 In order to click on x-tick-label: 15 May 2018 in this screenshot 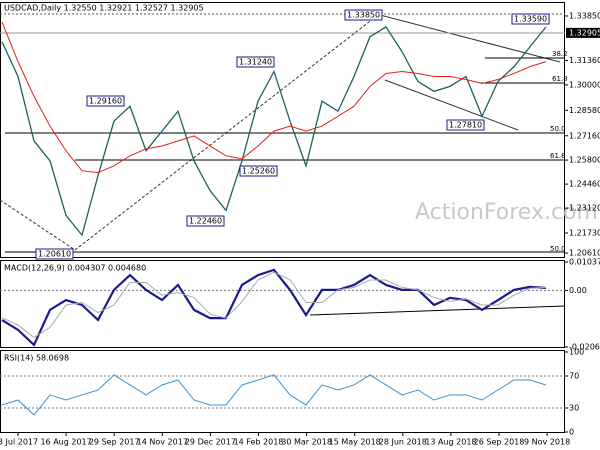, I will do `click(355, 442)`.